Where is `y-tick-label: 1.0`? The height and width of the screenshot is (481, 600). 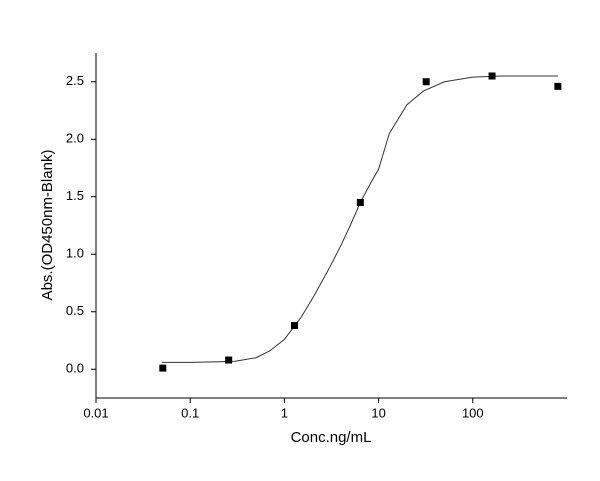 y-tick-label: 1.0 is located at coordinates (75, 253).